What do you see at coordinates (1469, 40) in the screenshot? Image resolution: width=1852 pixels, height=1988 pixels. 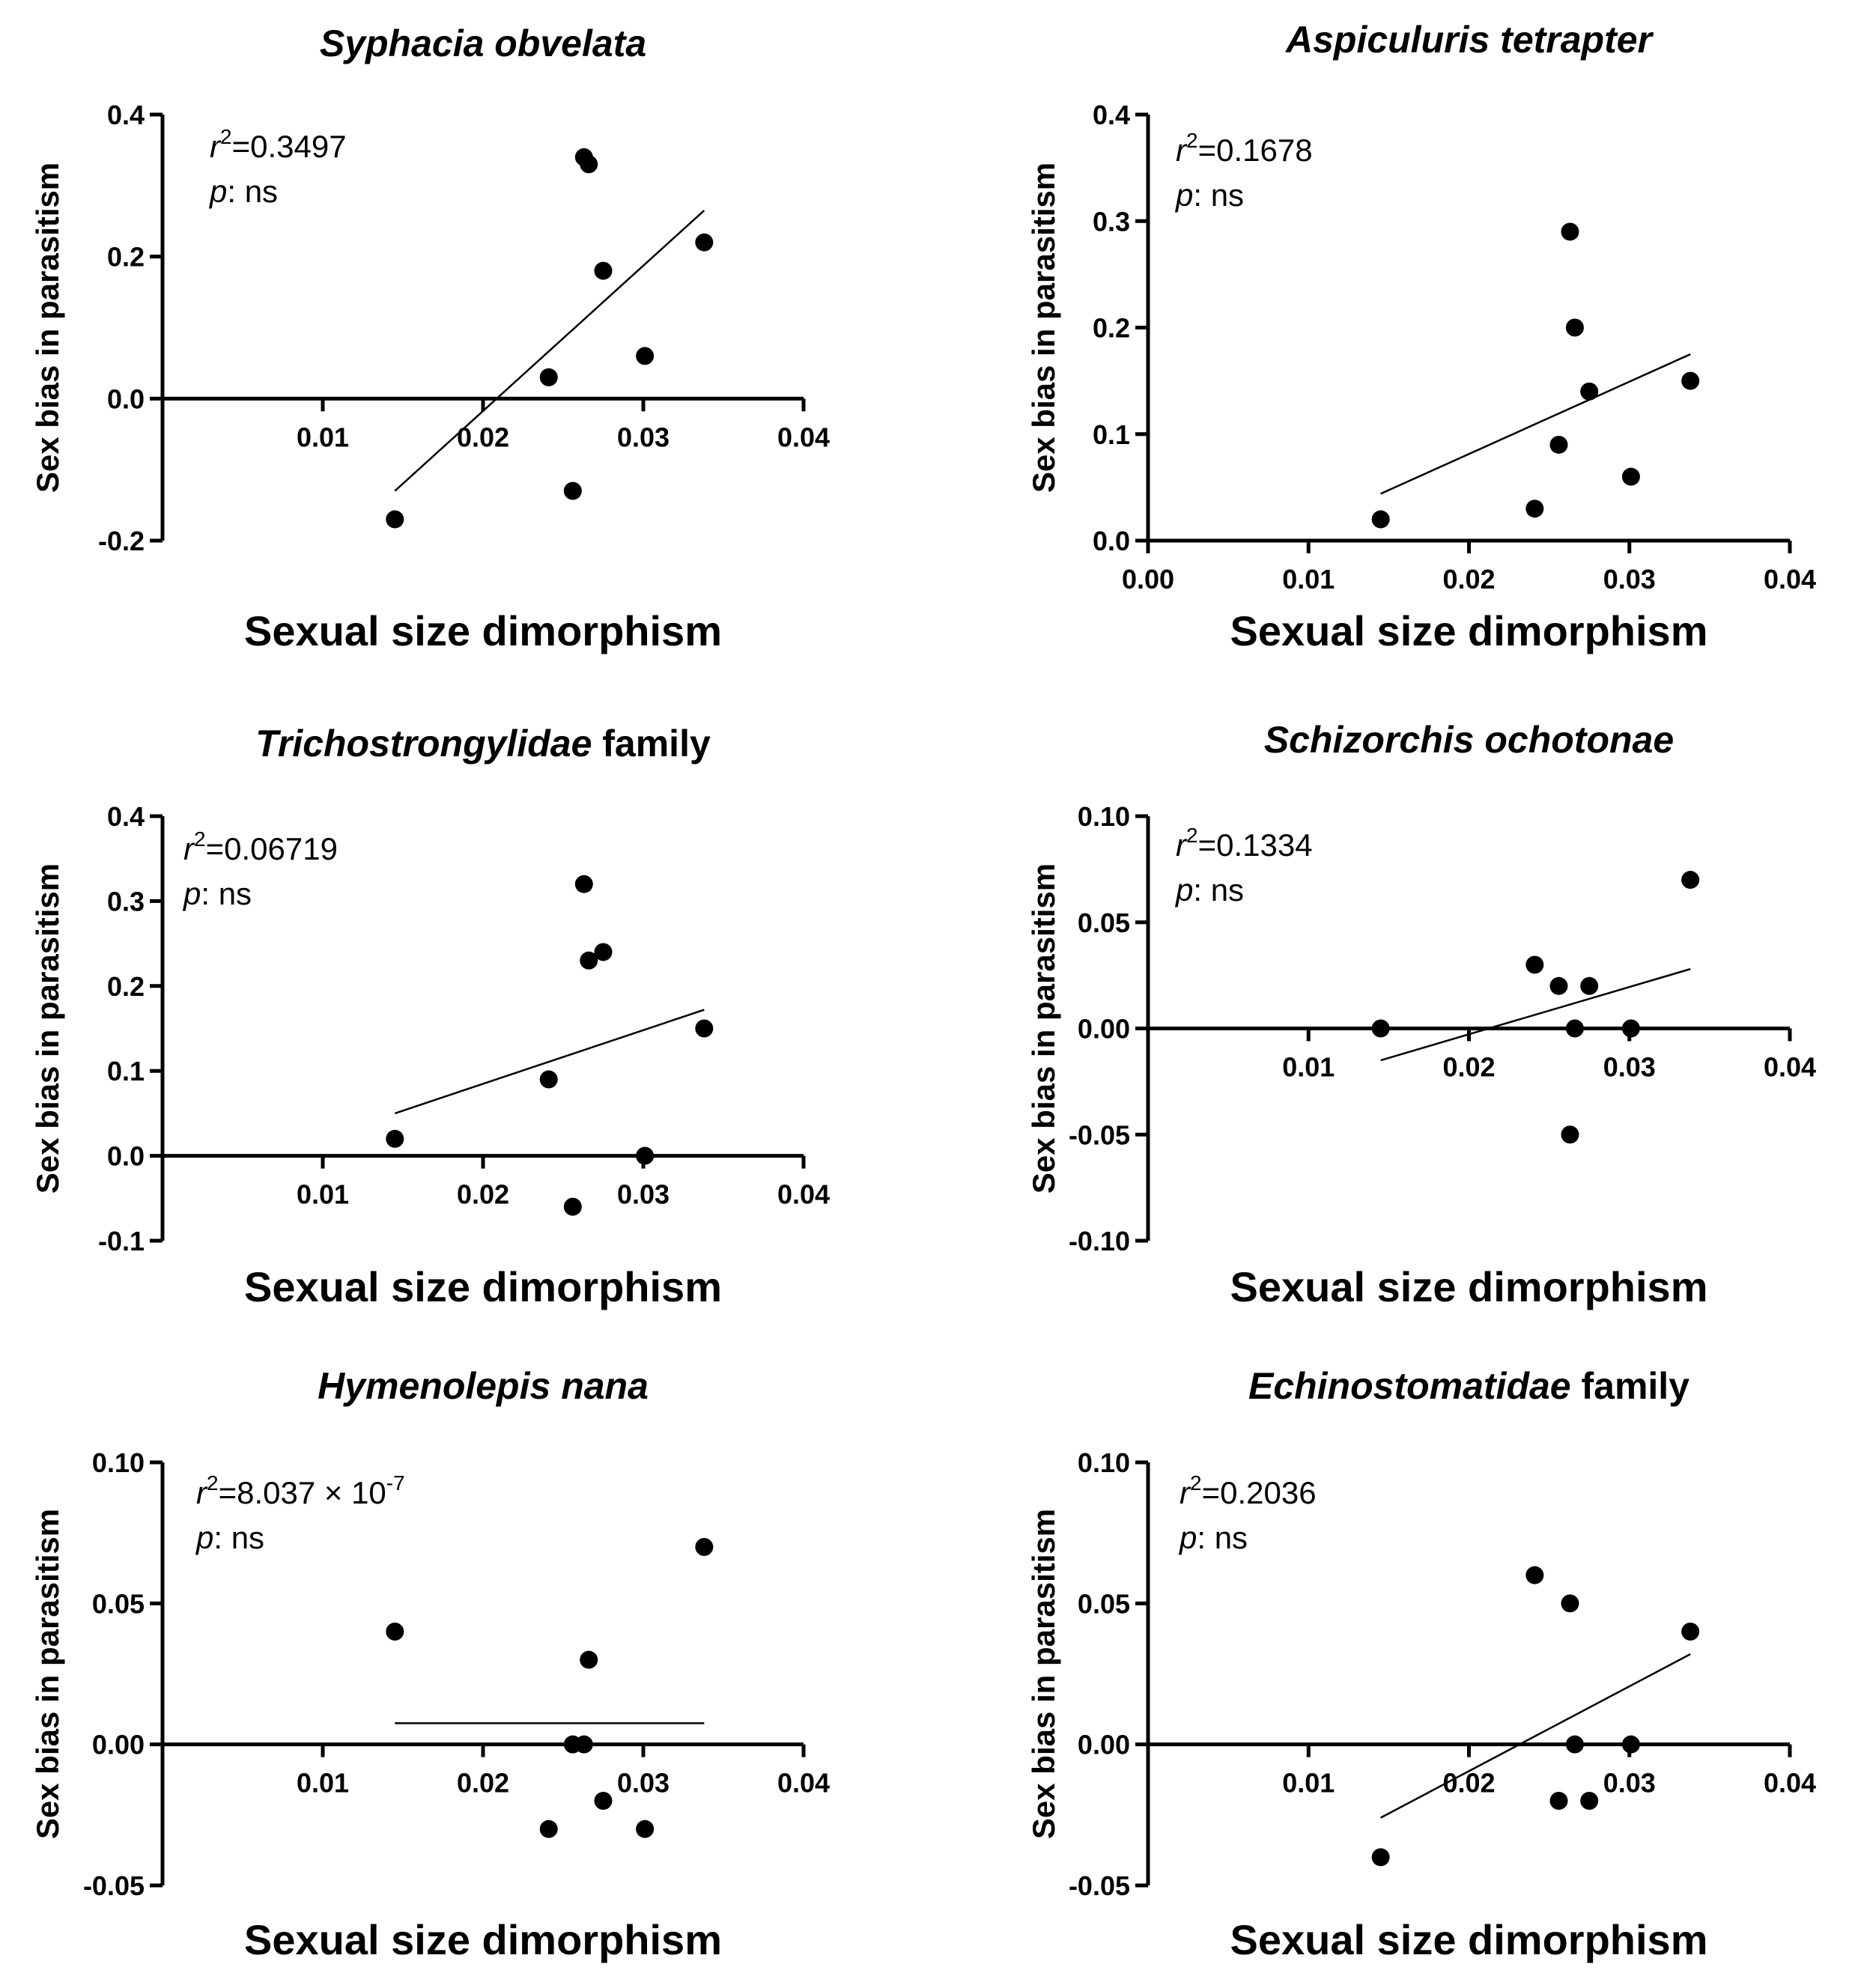 I see `chart-title: Aspiculuris tetrapter` at bounding box center [1469, 40].